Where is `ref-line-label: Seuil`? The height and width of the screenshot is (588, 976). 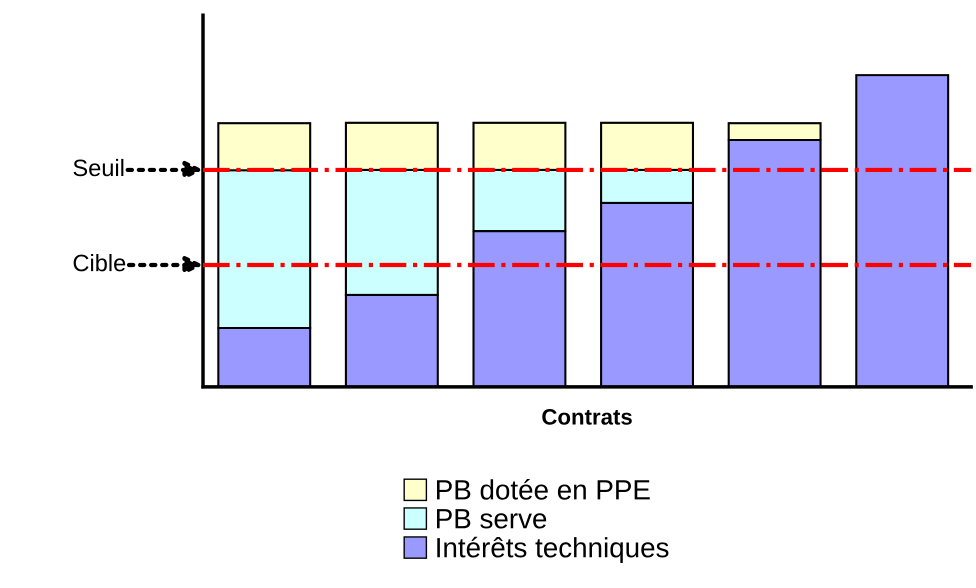
ref-line-label: Seuil is located at coordinates (99, 167).